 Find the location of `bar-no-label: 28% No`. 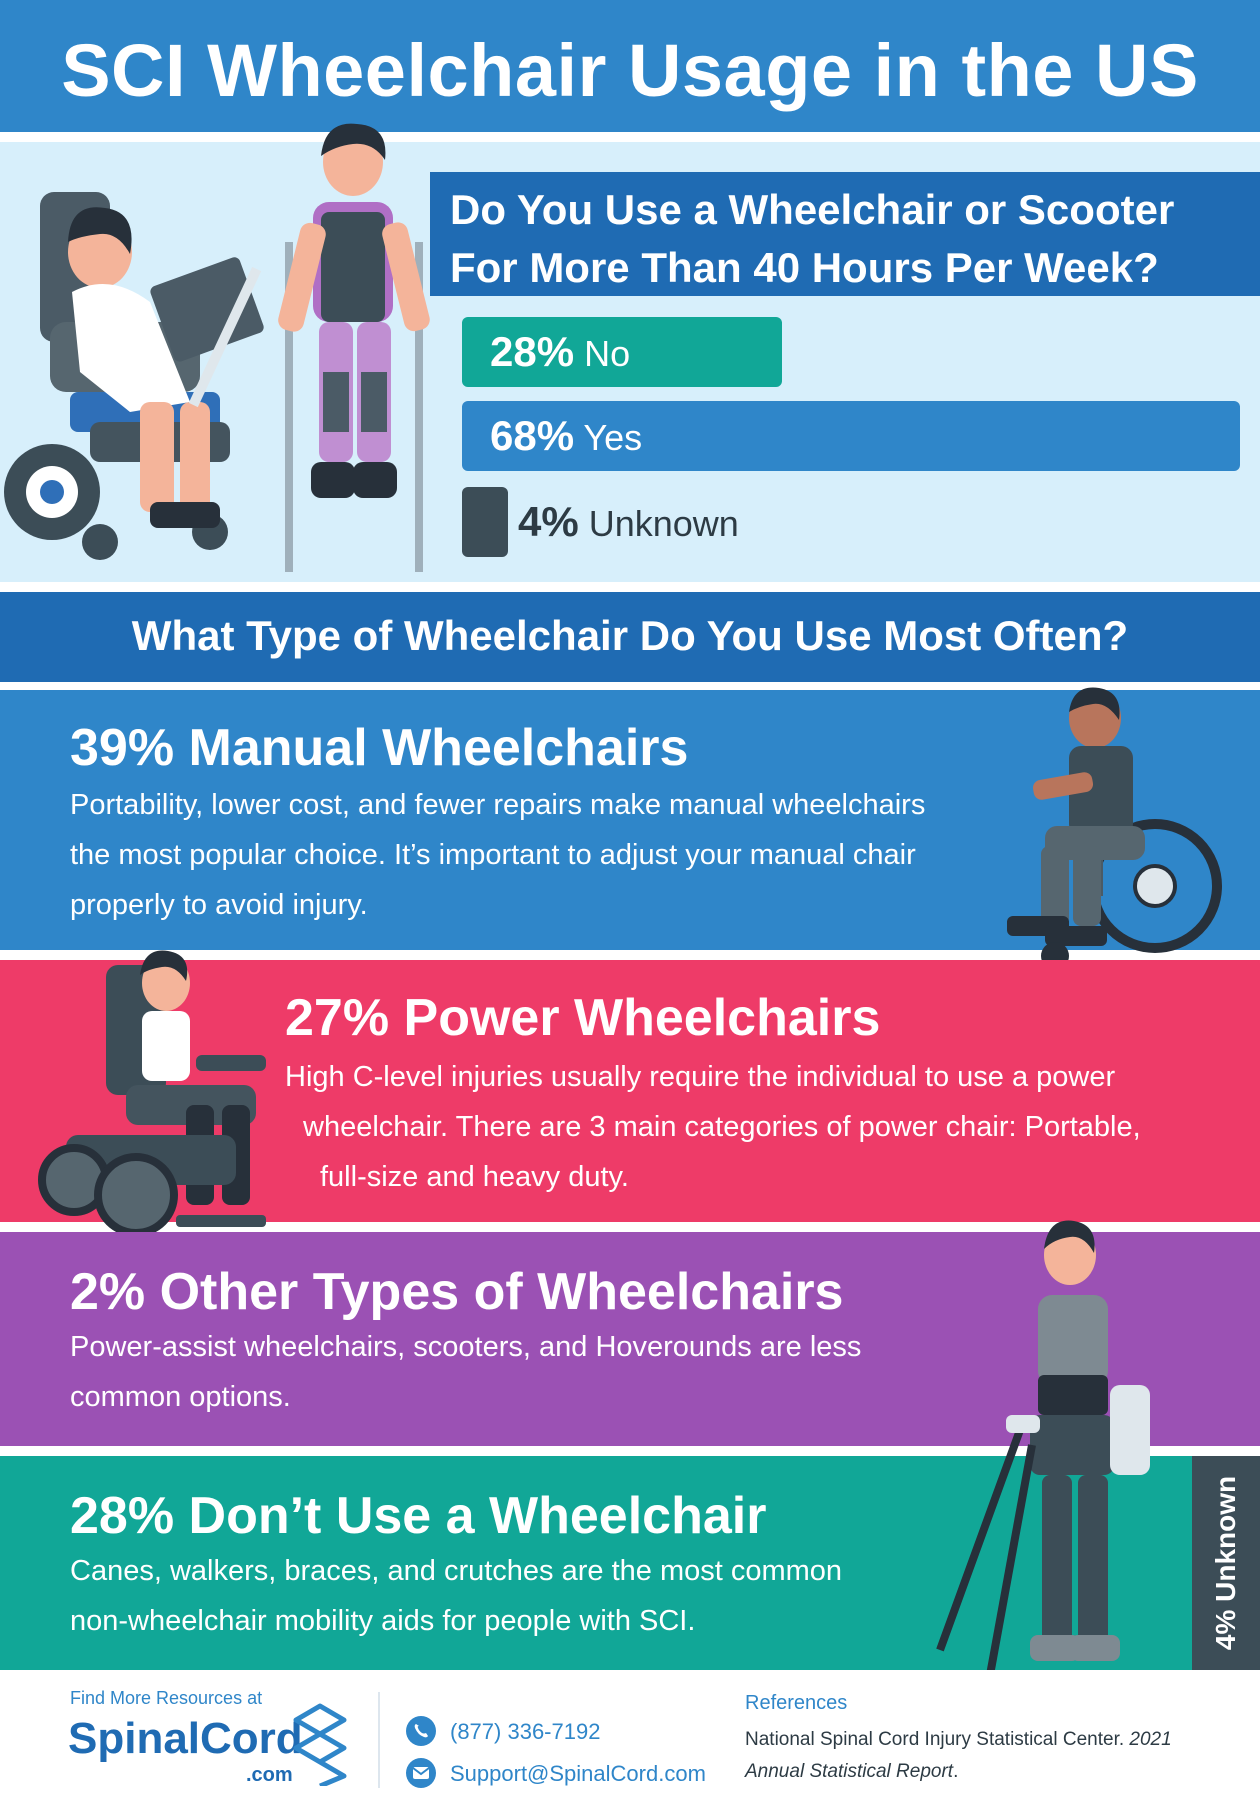

bar-no-label: 28% No is located at coordinates (560, 352).